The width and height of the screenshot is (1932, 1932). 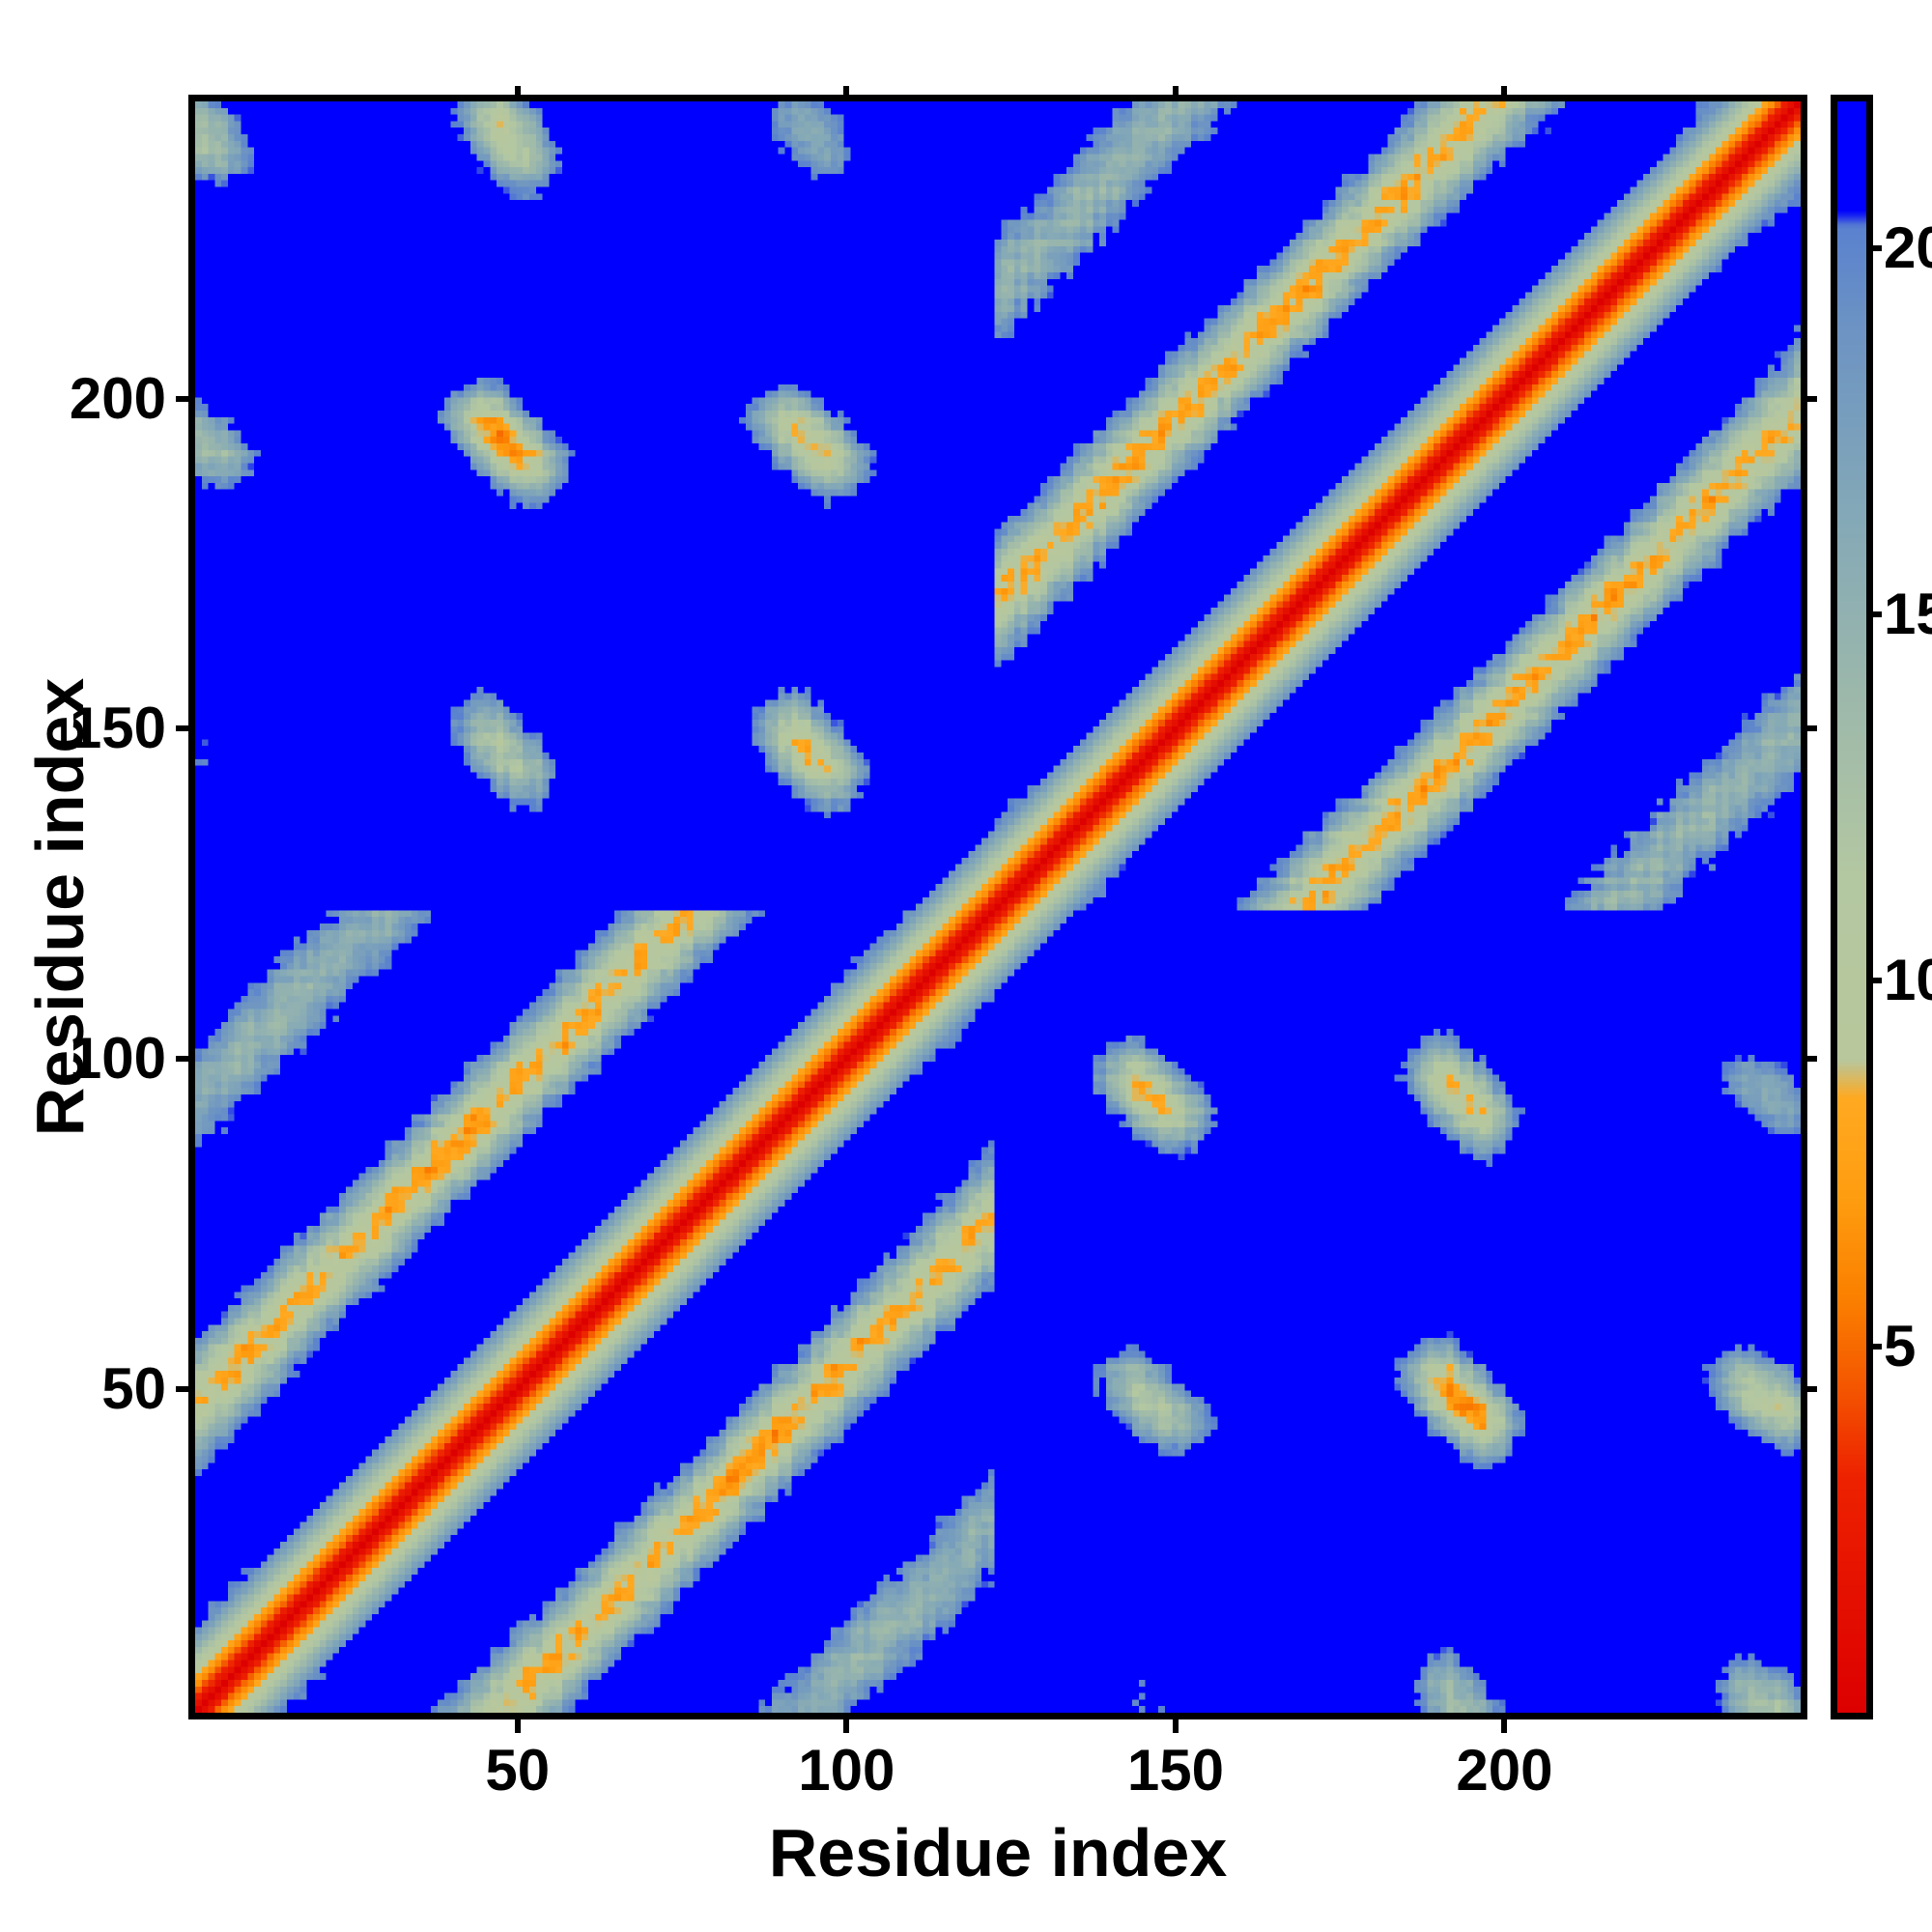 I want to click on colorbar, so click(x=1852, y=907).